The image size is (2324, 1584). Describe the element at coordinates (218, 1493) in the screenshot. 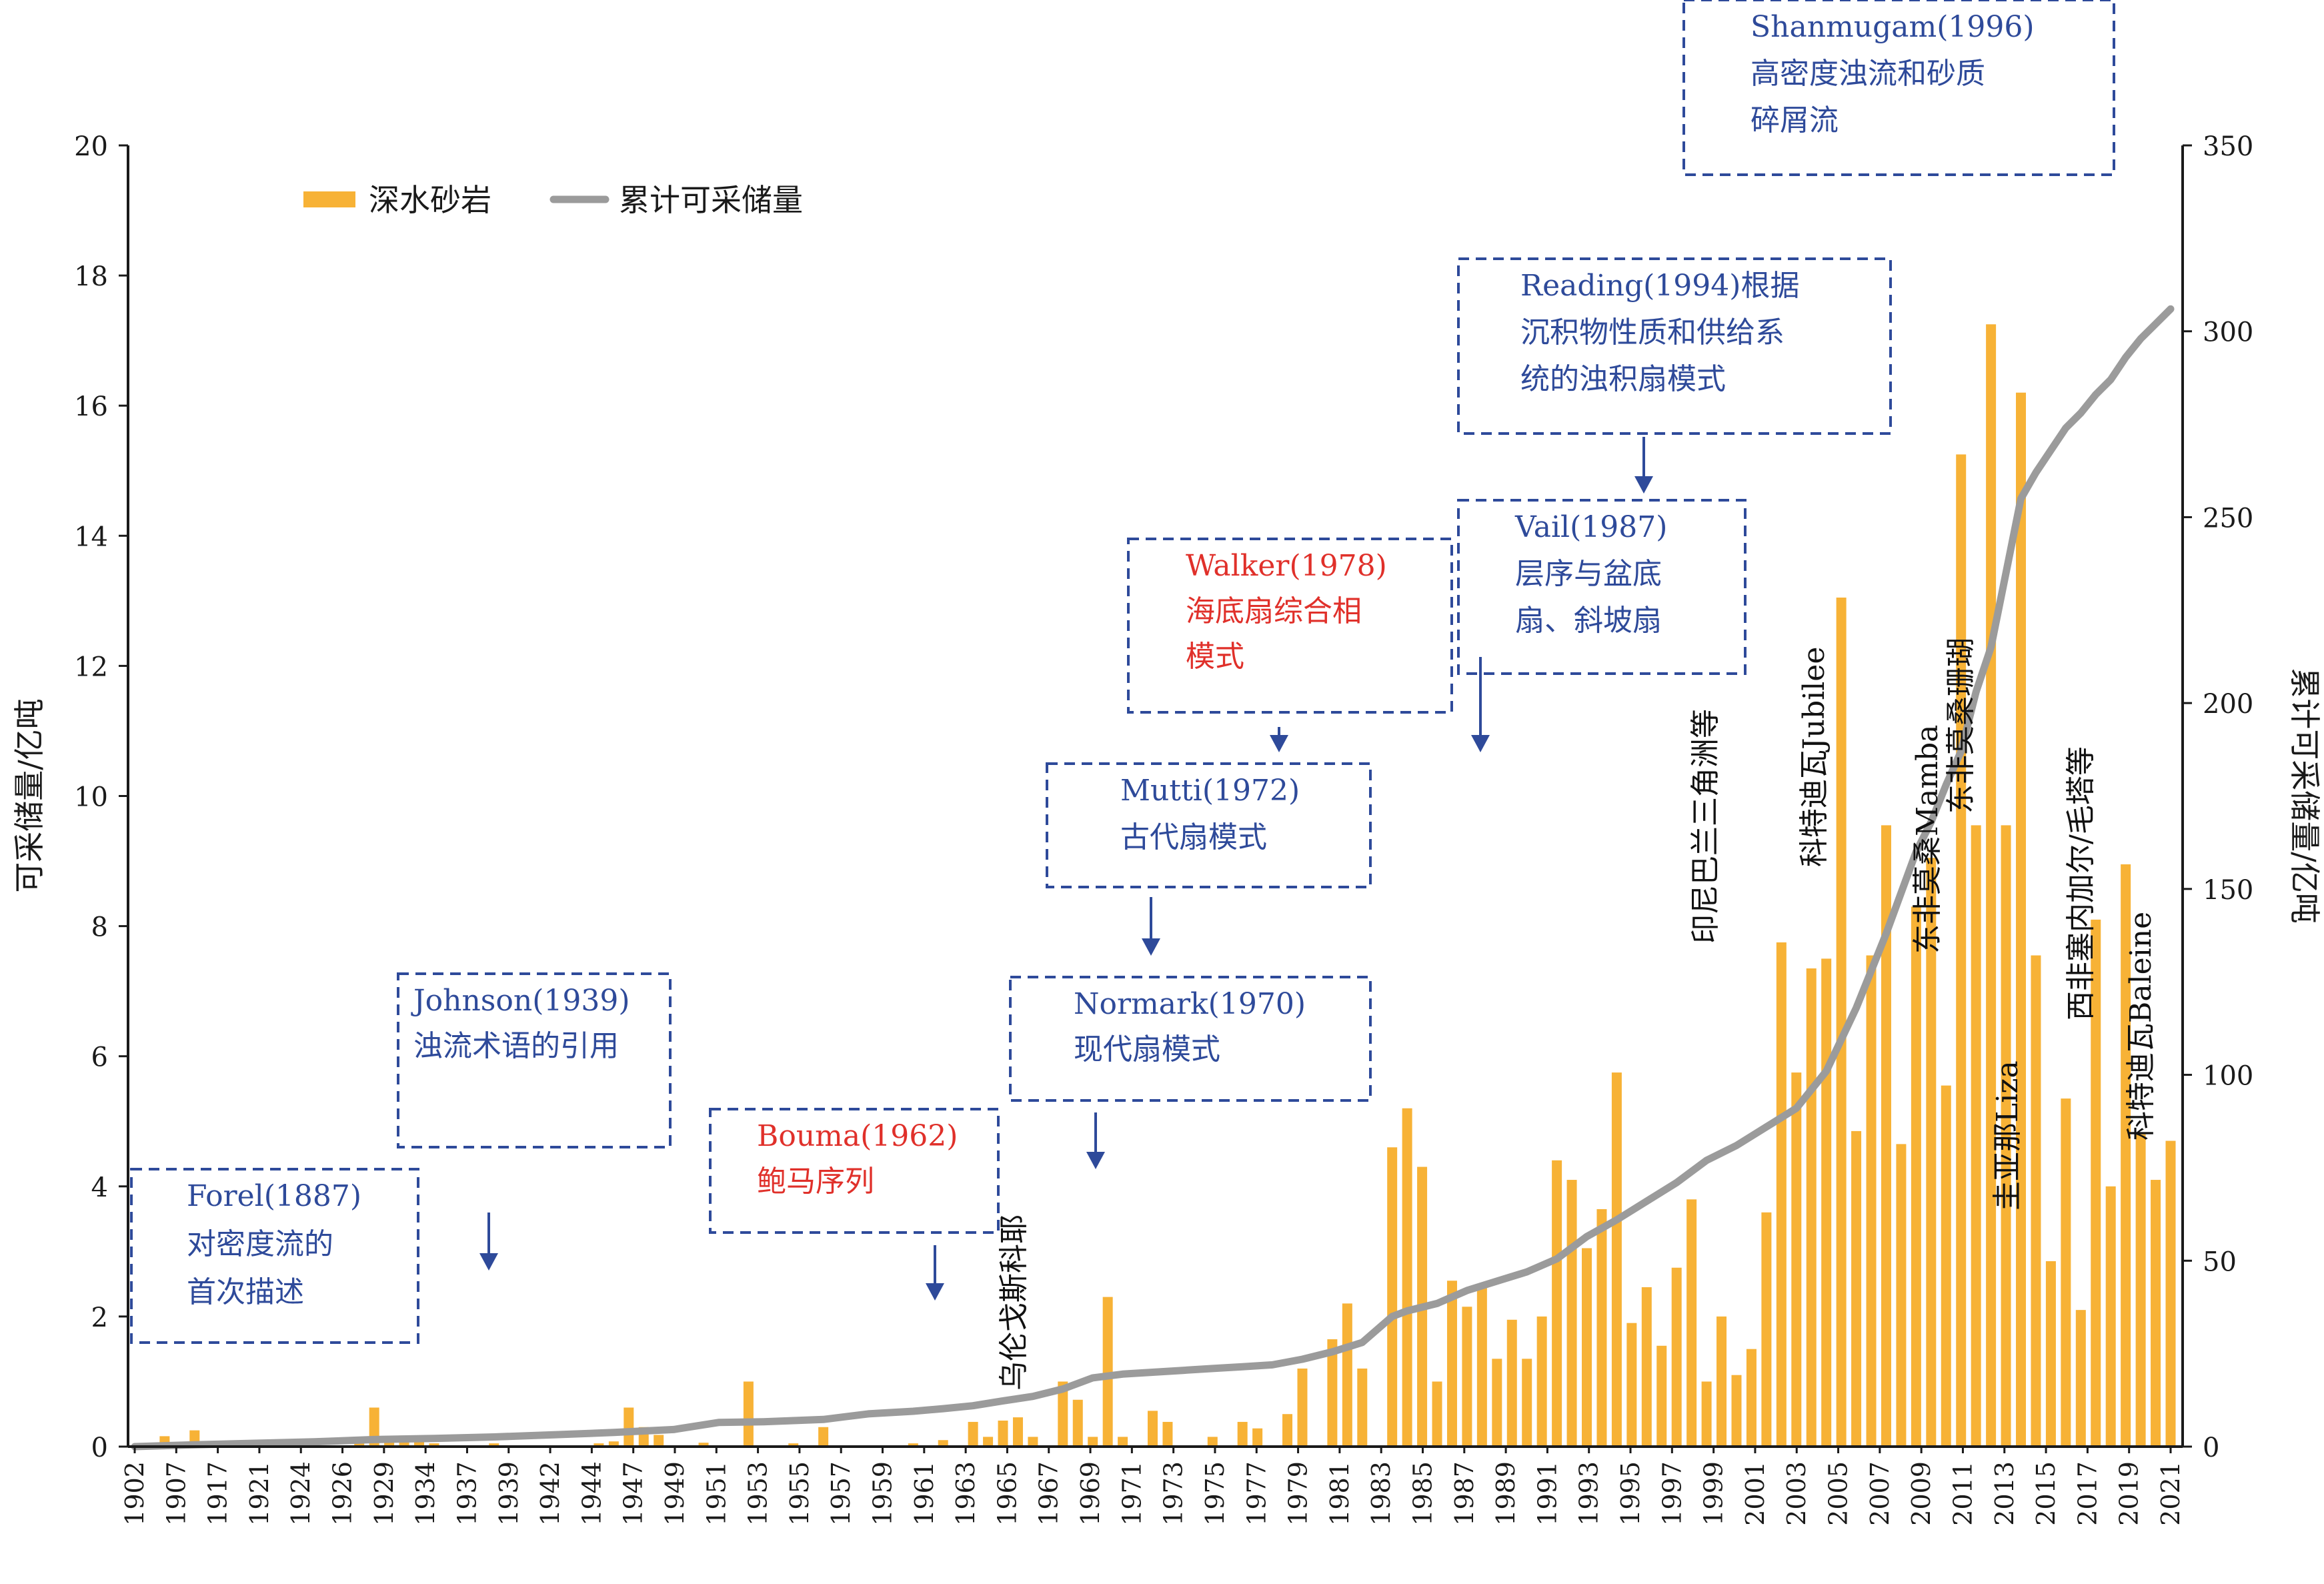

I see `x-tick-label: 1917` at that location.